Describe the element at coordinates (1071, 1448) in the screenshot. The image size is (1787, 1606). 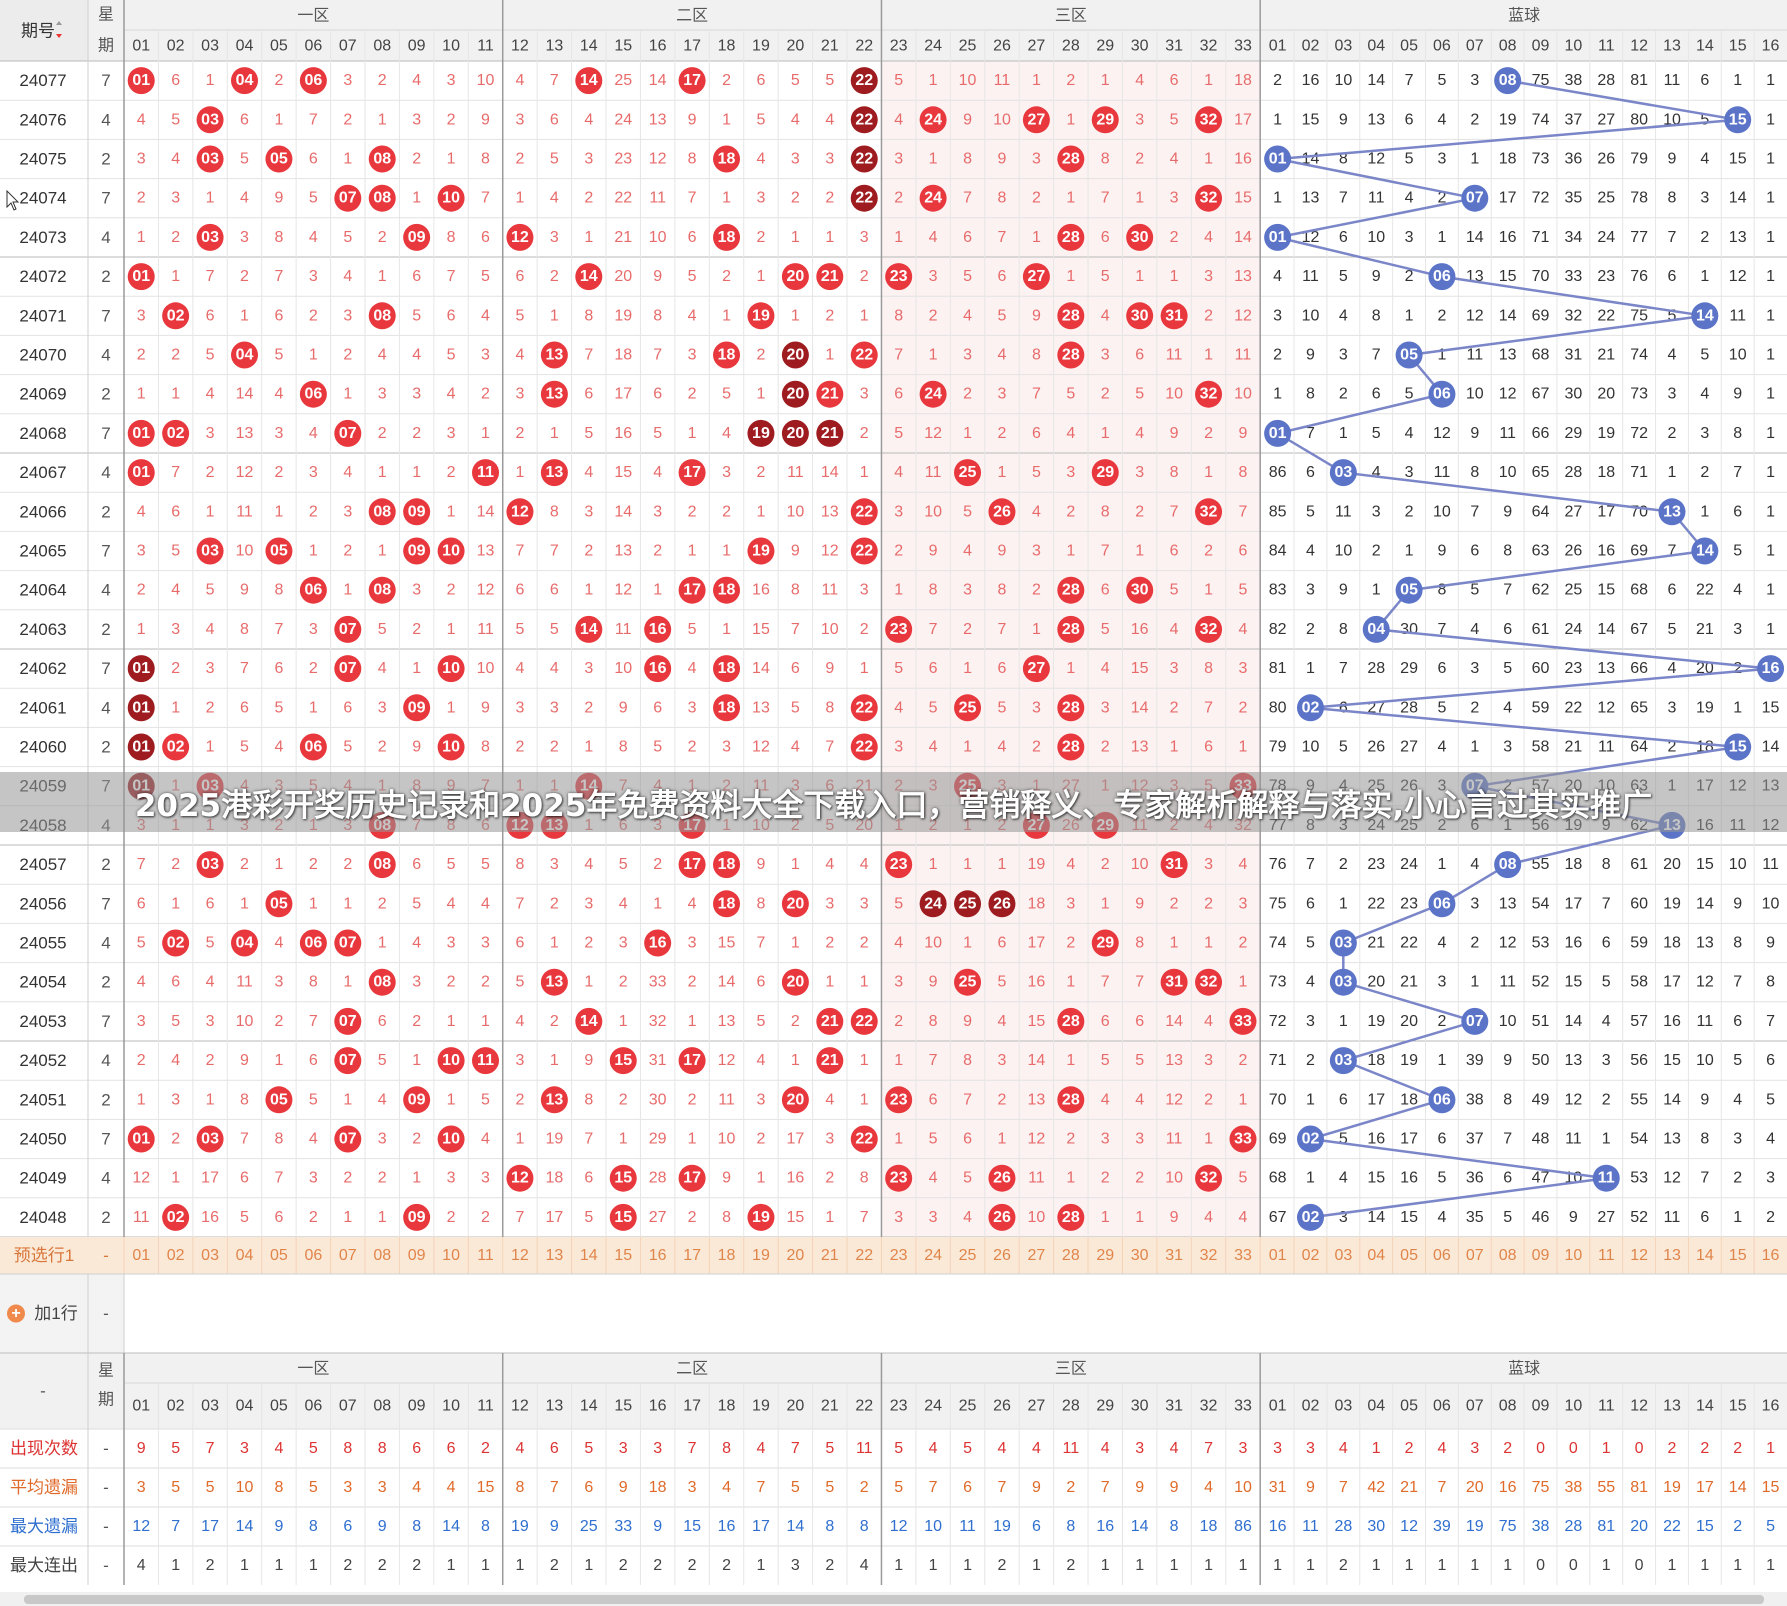
I see `stat-red-value: 11` at that location.